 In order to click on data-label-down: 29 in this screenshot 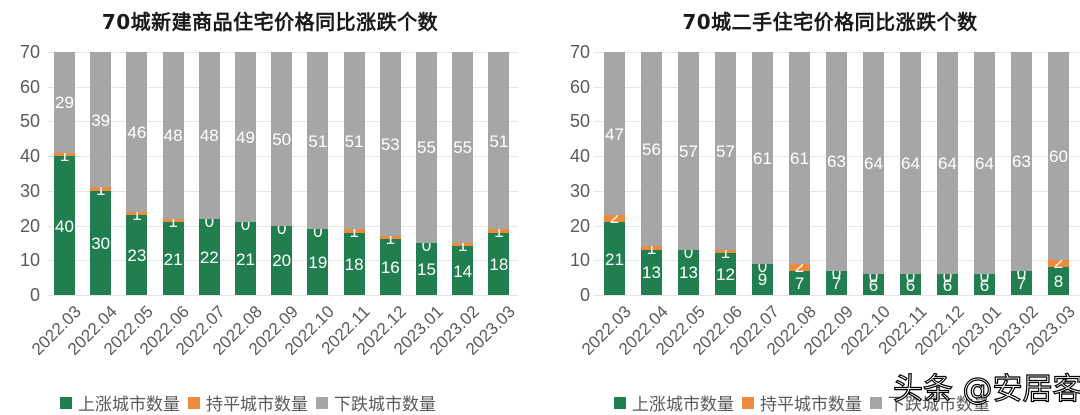, I will do `click(64, 103)`.